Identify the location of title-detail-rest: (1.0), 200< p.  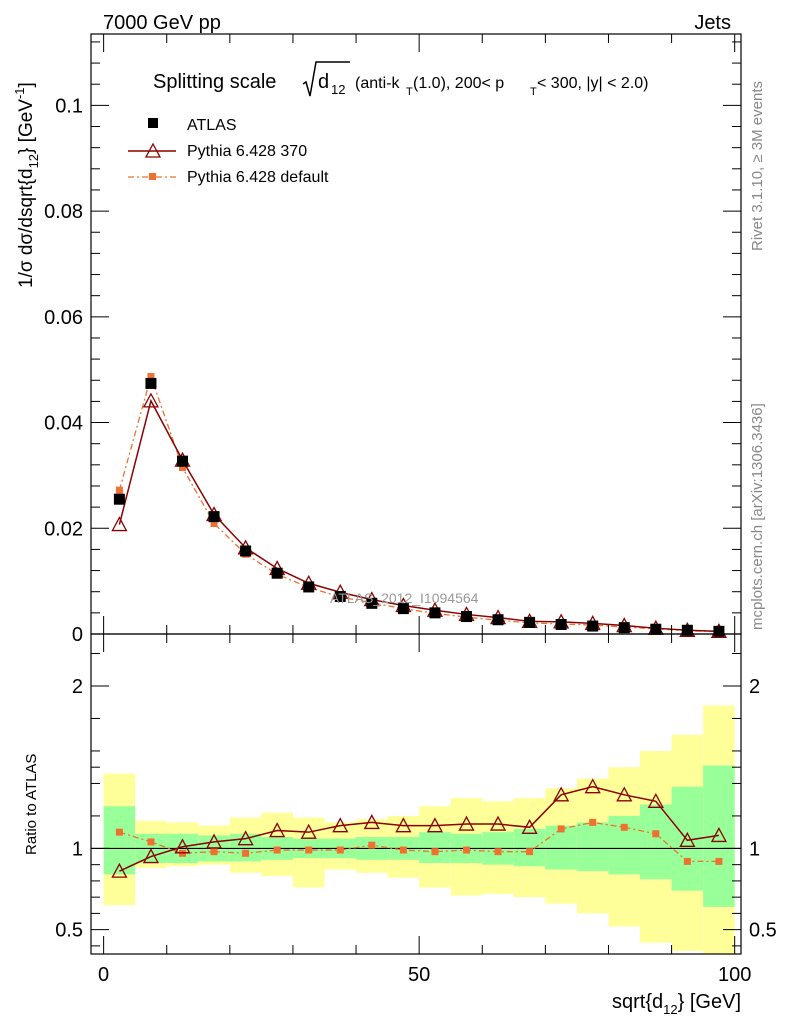
(458, 83).